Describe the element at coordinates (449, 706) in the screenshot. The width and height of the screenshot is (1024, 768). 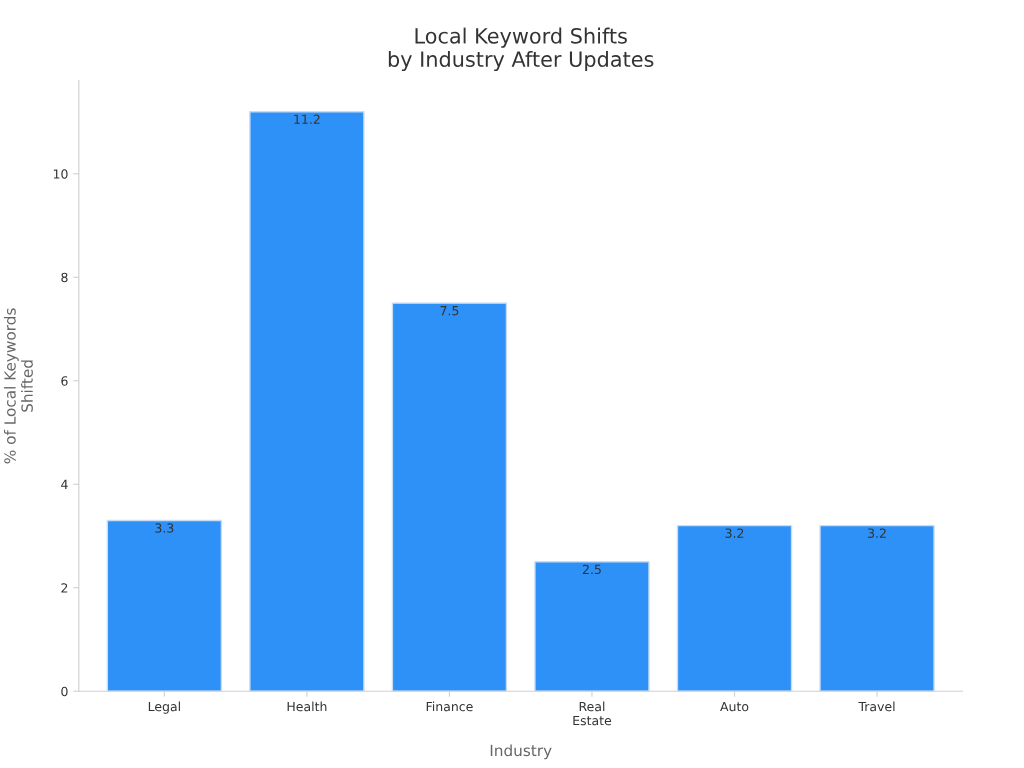
I see `x-tick-label: Finance` at that location.